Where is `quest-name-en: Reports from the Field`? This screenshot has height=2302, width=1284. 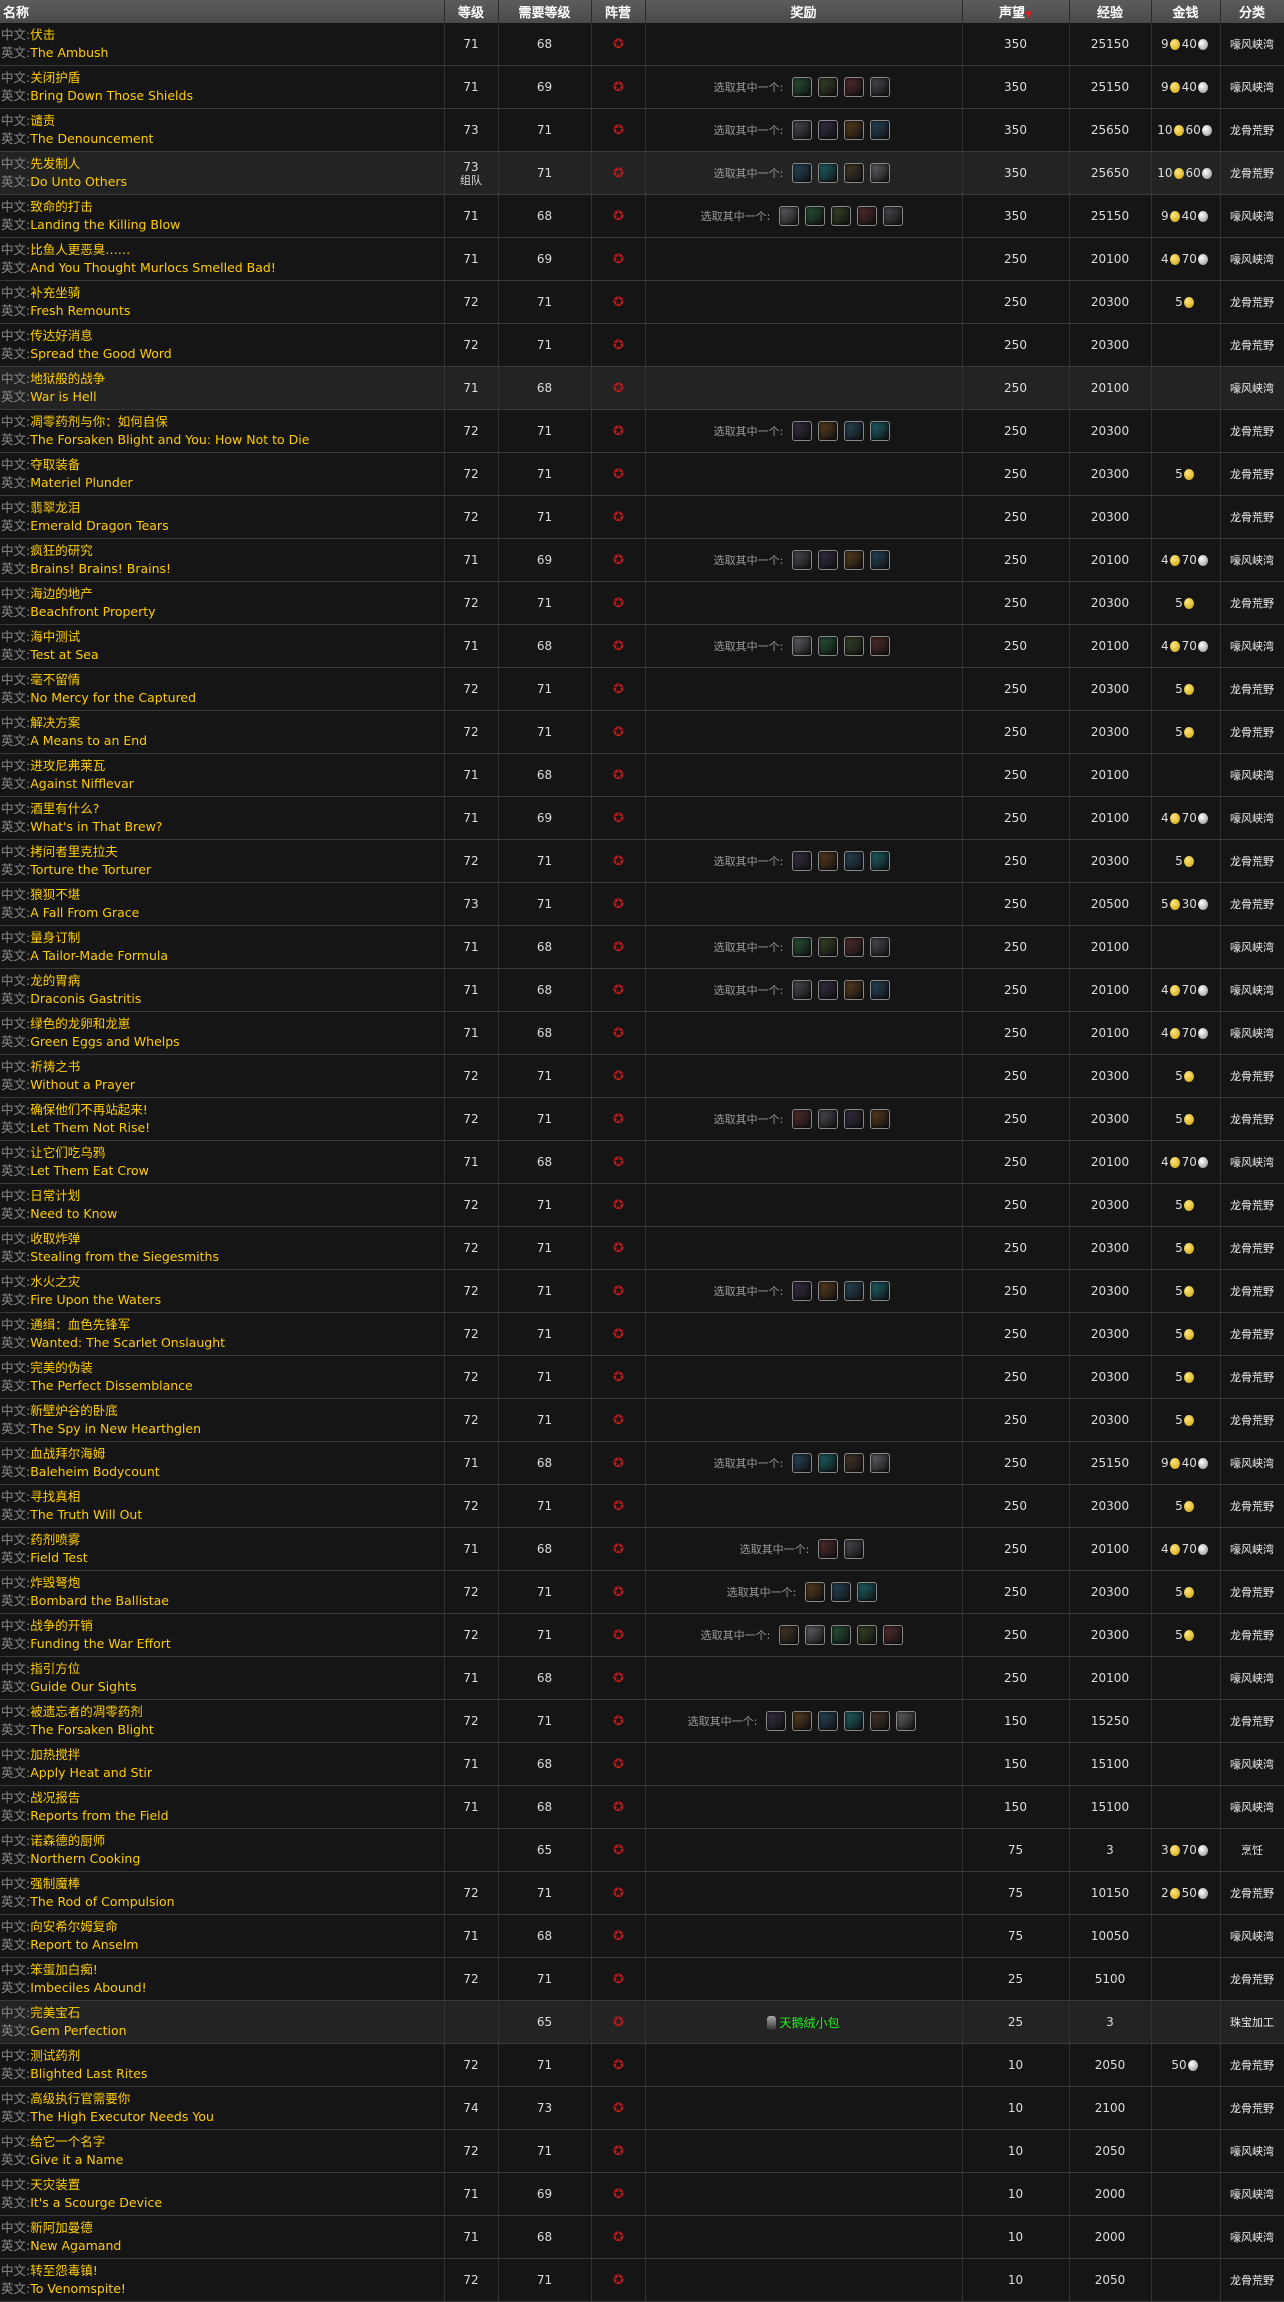
quest-name-en: Reports from the Field is located at coordinates (99, 1815).